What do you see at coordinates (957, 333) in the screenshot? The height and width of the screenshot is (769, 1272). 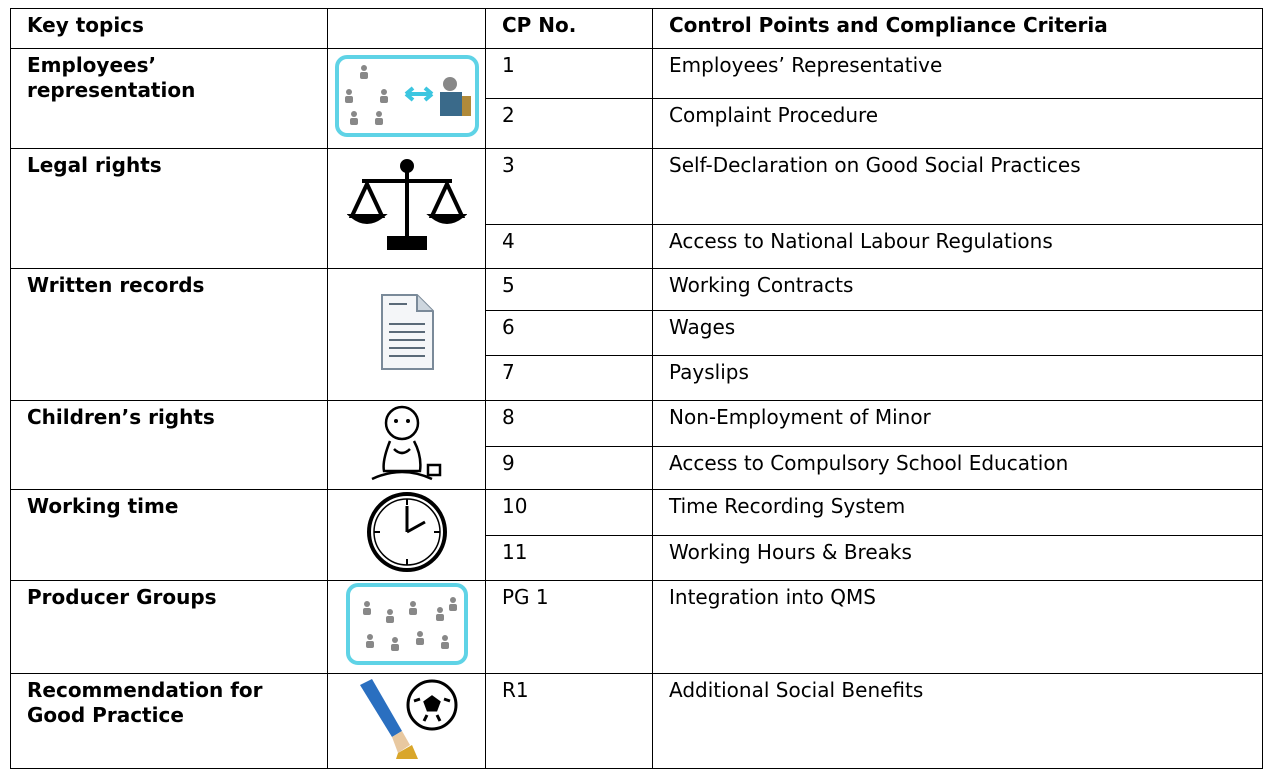 I see `criteria-text: Wages` at bounding box center [957, 333].